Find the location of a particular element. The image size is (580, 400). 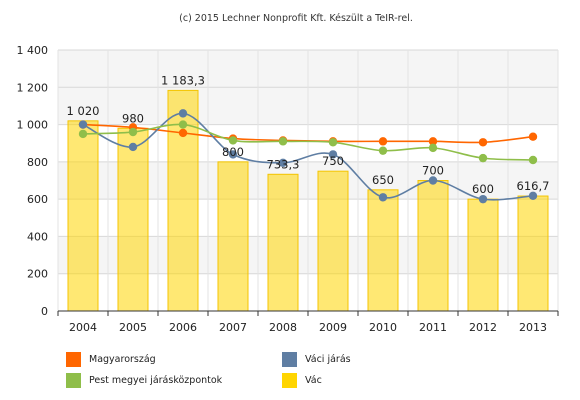

legend-item-magyarorszag: Magyarország is located at coordinates (111, 359).